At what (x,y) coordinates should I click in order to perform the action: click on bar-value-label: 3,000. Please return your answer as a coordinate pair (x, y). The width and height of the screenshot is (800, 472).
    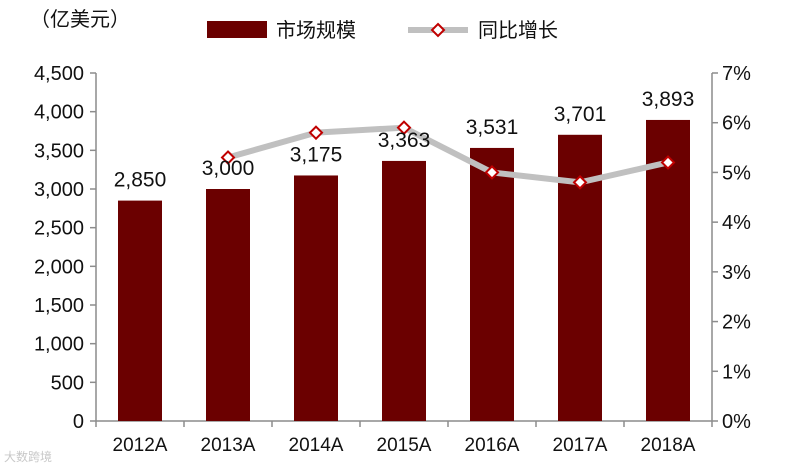
    Looking at the image, I should click on (228, 168).